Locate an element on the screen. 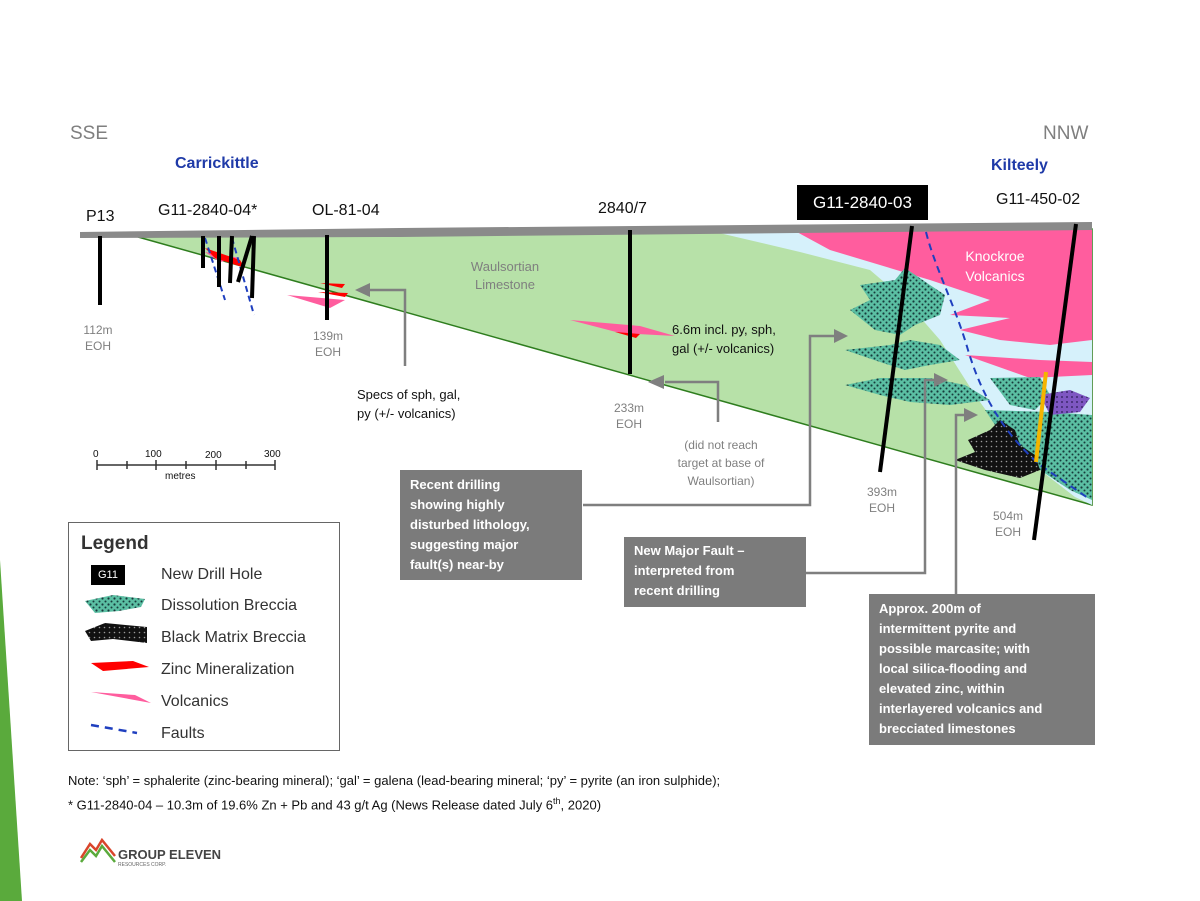  ground-surface is located at coordinates (586, 230).